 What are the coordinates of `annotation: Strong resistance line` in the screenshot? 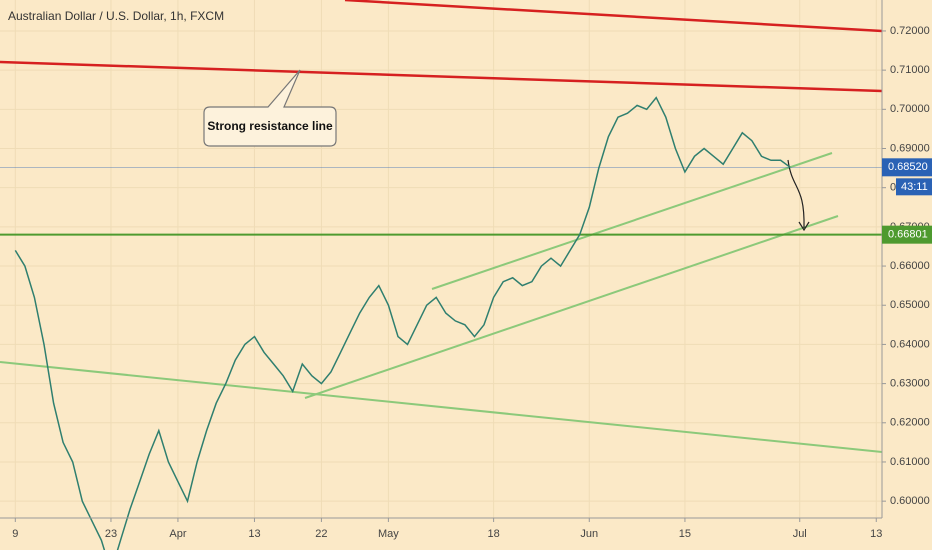 It's located at (270, 126).